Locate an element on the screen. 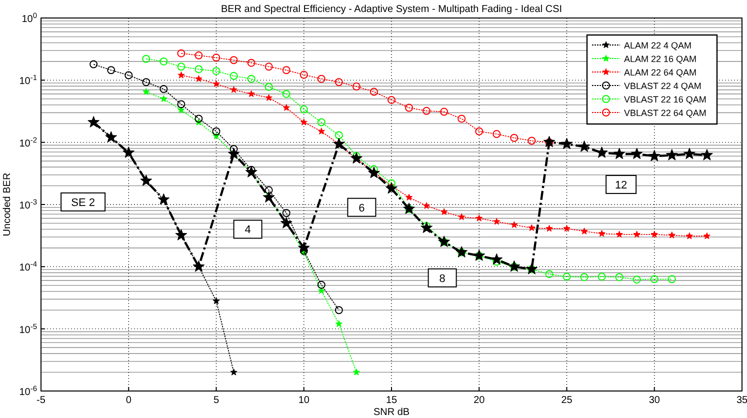  y-tick-label: 10$^{-2}$ is located at coordinates (28, 142).